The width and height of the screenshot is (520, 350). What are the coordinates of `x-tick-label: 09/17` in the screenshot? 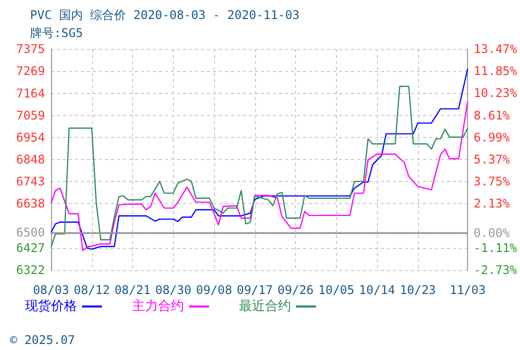 It's located at (254, 290).